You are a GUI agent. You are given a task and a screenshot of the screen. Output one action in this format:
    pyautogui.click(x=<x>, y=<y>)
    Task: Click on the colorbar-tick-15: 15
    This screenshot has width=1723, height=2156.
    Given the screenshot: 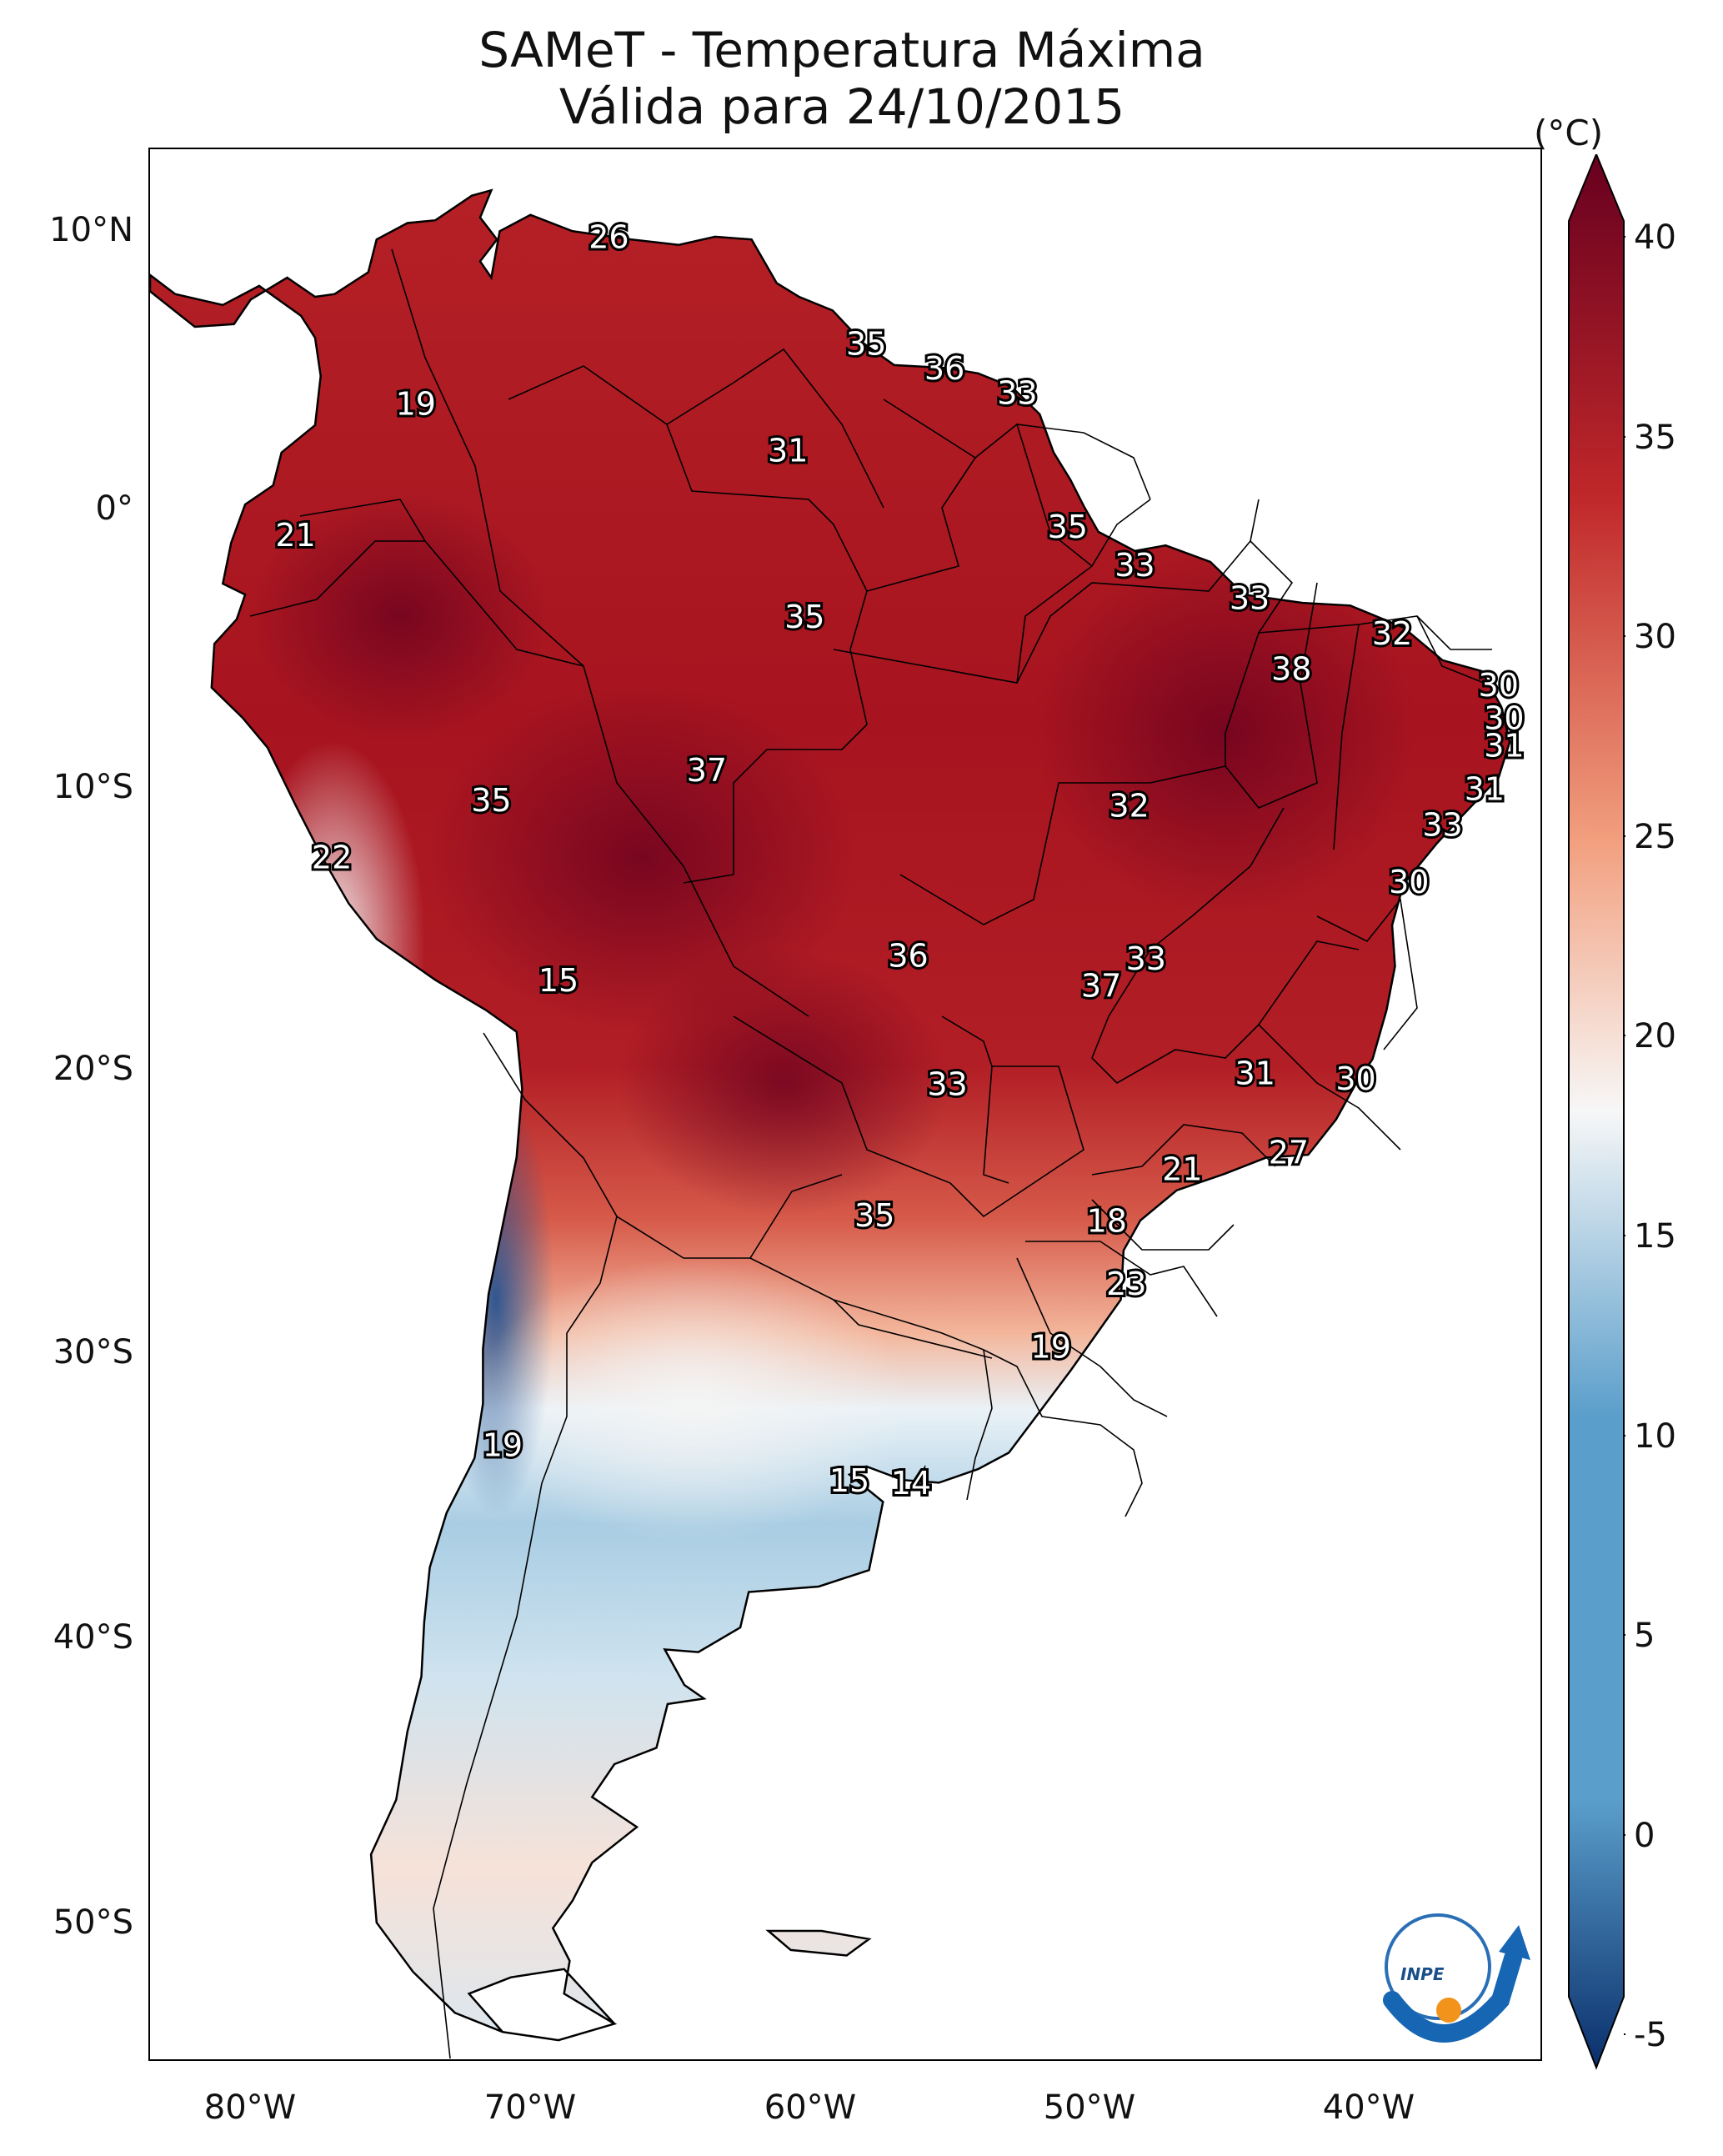 What is the action you would take?
    pyautogui.click(x=1655, y=1236)
    